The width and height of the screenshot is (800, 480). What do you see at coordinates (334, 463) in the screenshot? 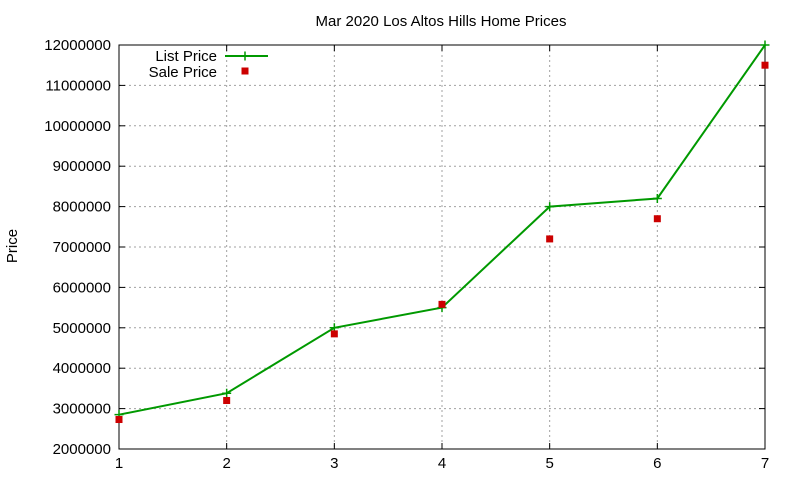
I see `x-tick-label: 3` at bounding box center [334, 463].